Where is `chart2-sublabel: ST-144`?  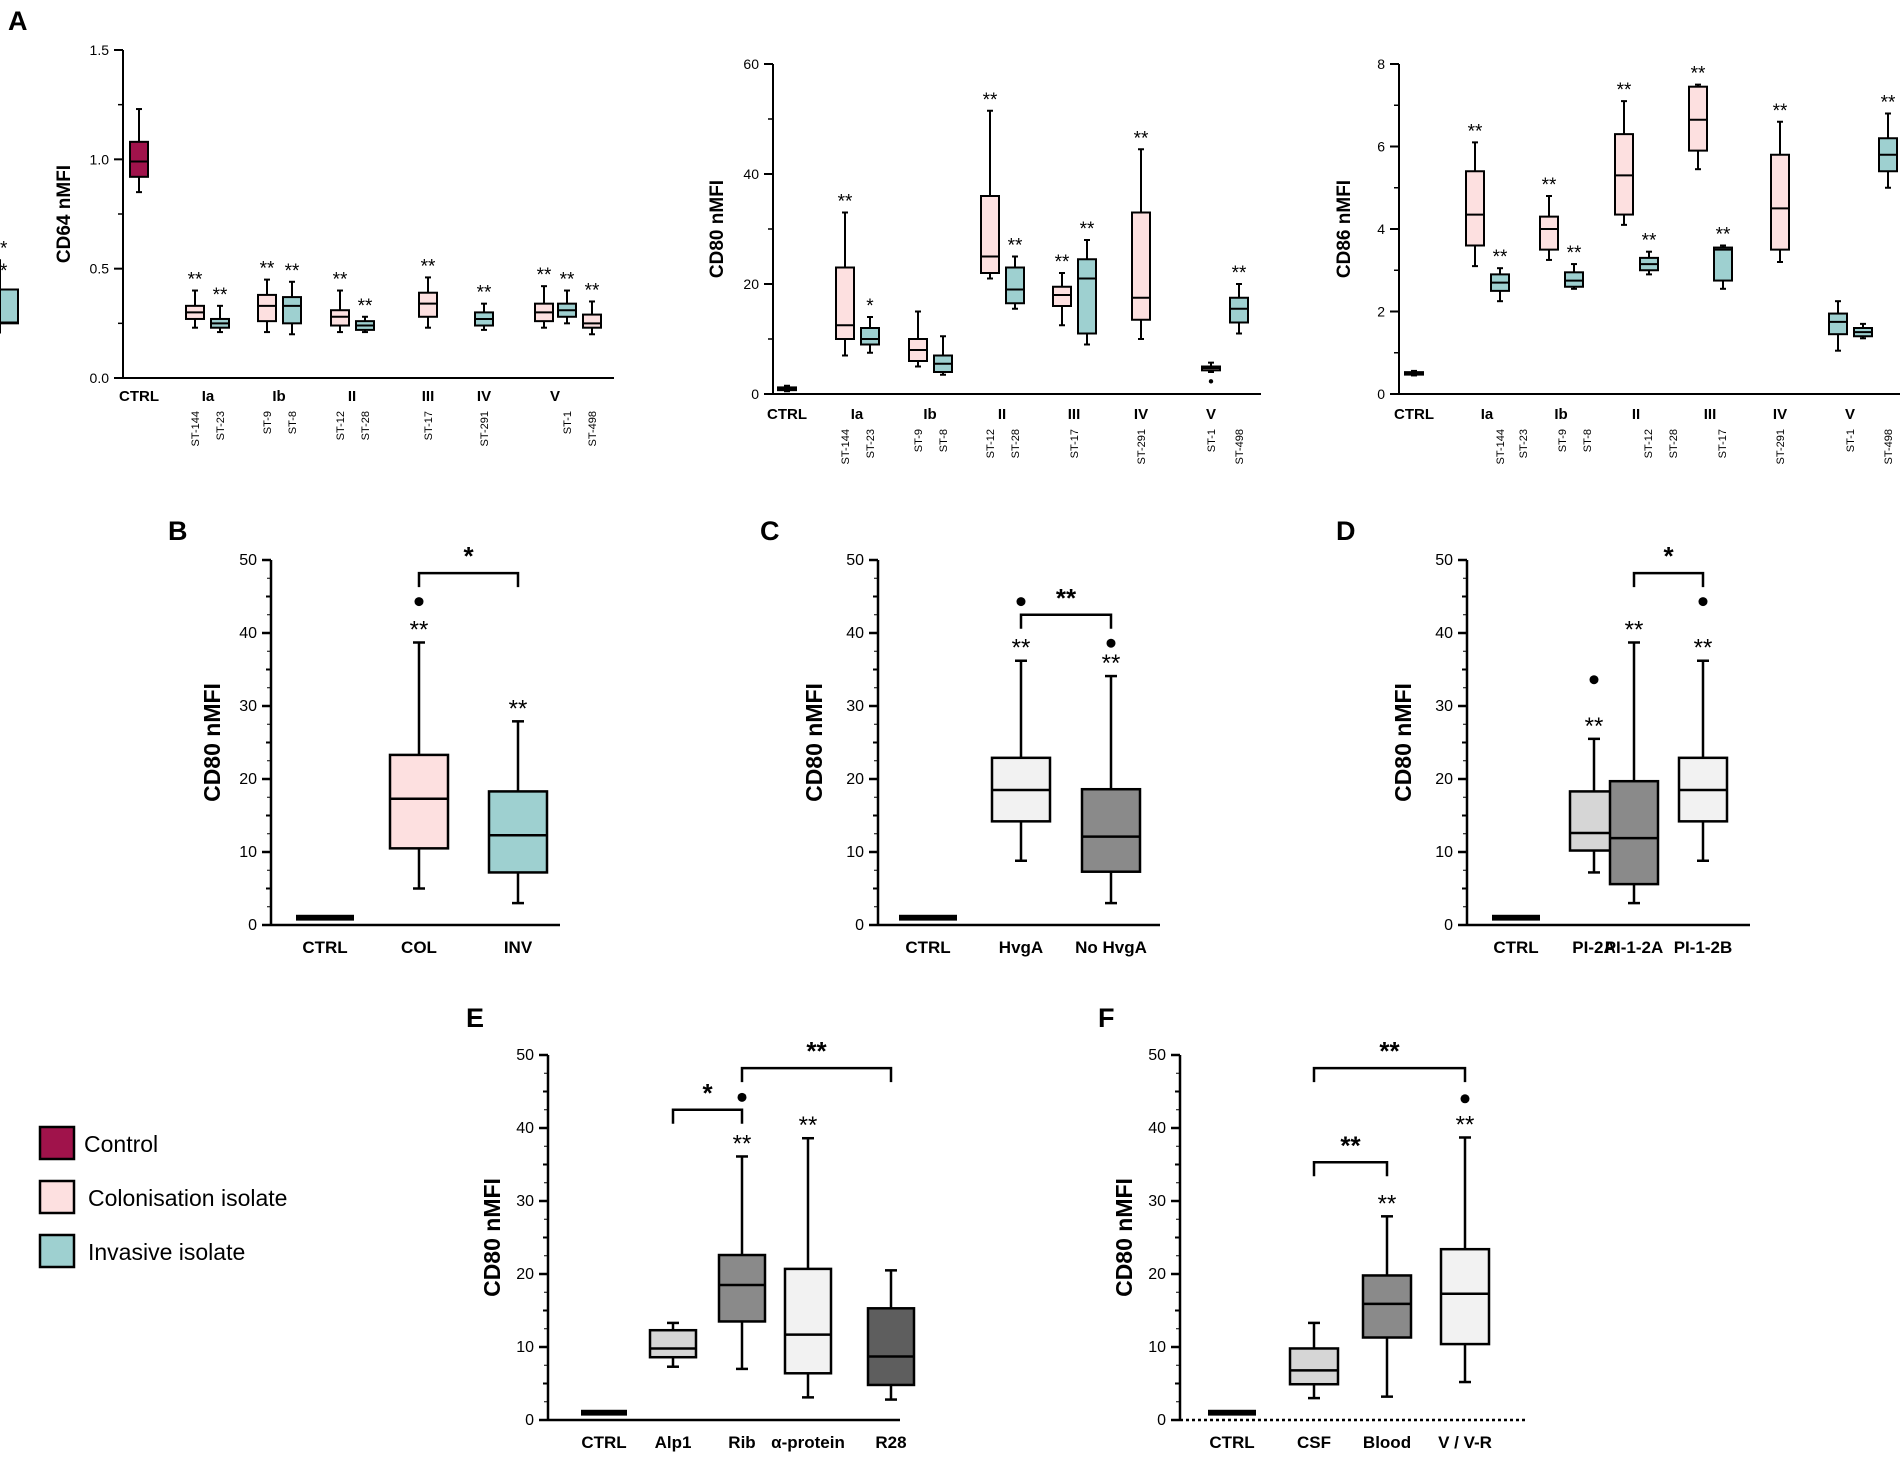
chart2-sublabel: ST-144 is located at coordinates (846, 446).